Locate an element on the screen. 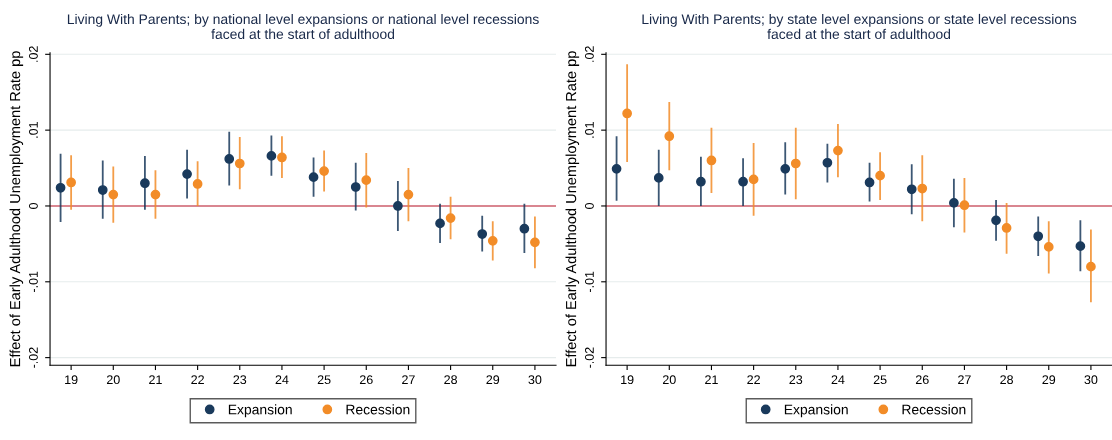  chart-title: Living With Parents; by state level expansions or state level recessions faced at the start of adulthood is located at coordinates (859, 26).